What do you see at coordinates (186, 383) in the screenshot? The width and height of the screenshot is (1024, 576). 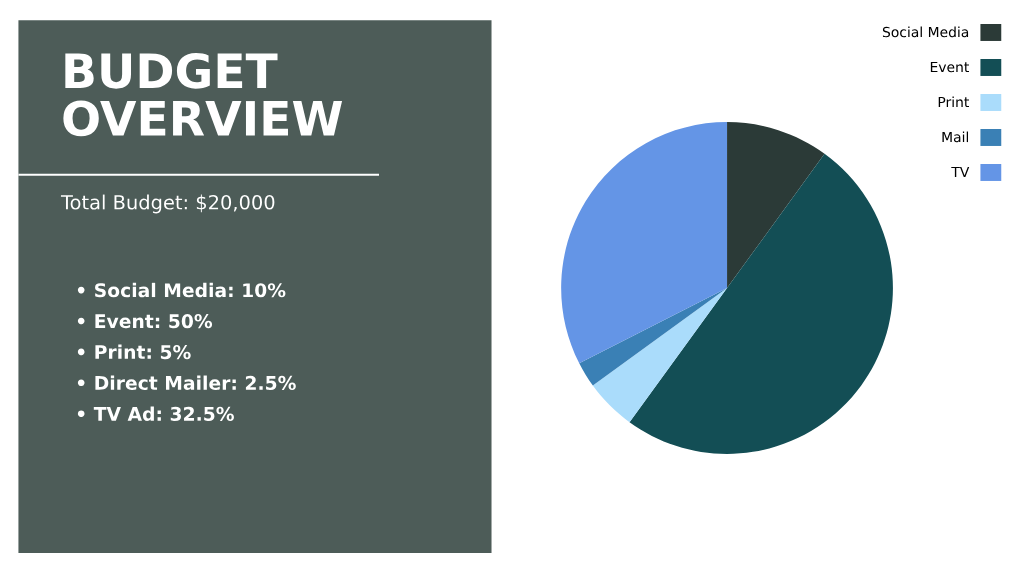 I see `text: • Direct Mailer: 2.5%` at bounding box center [186, 383].